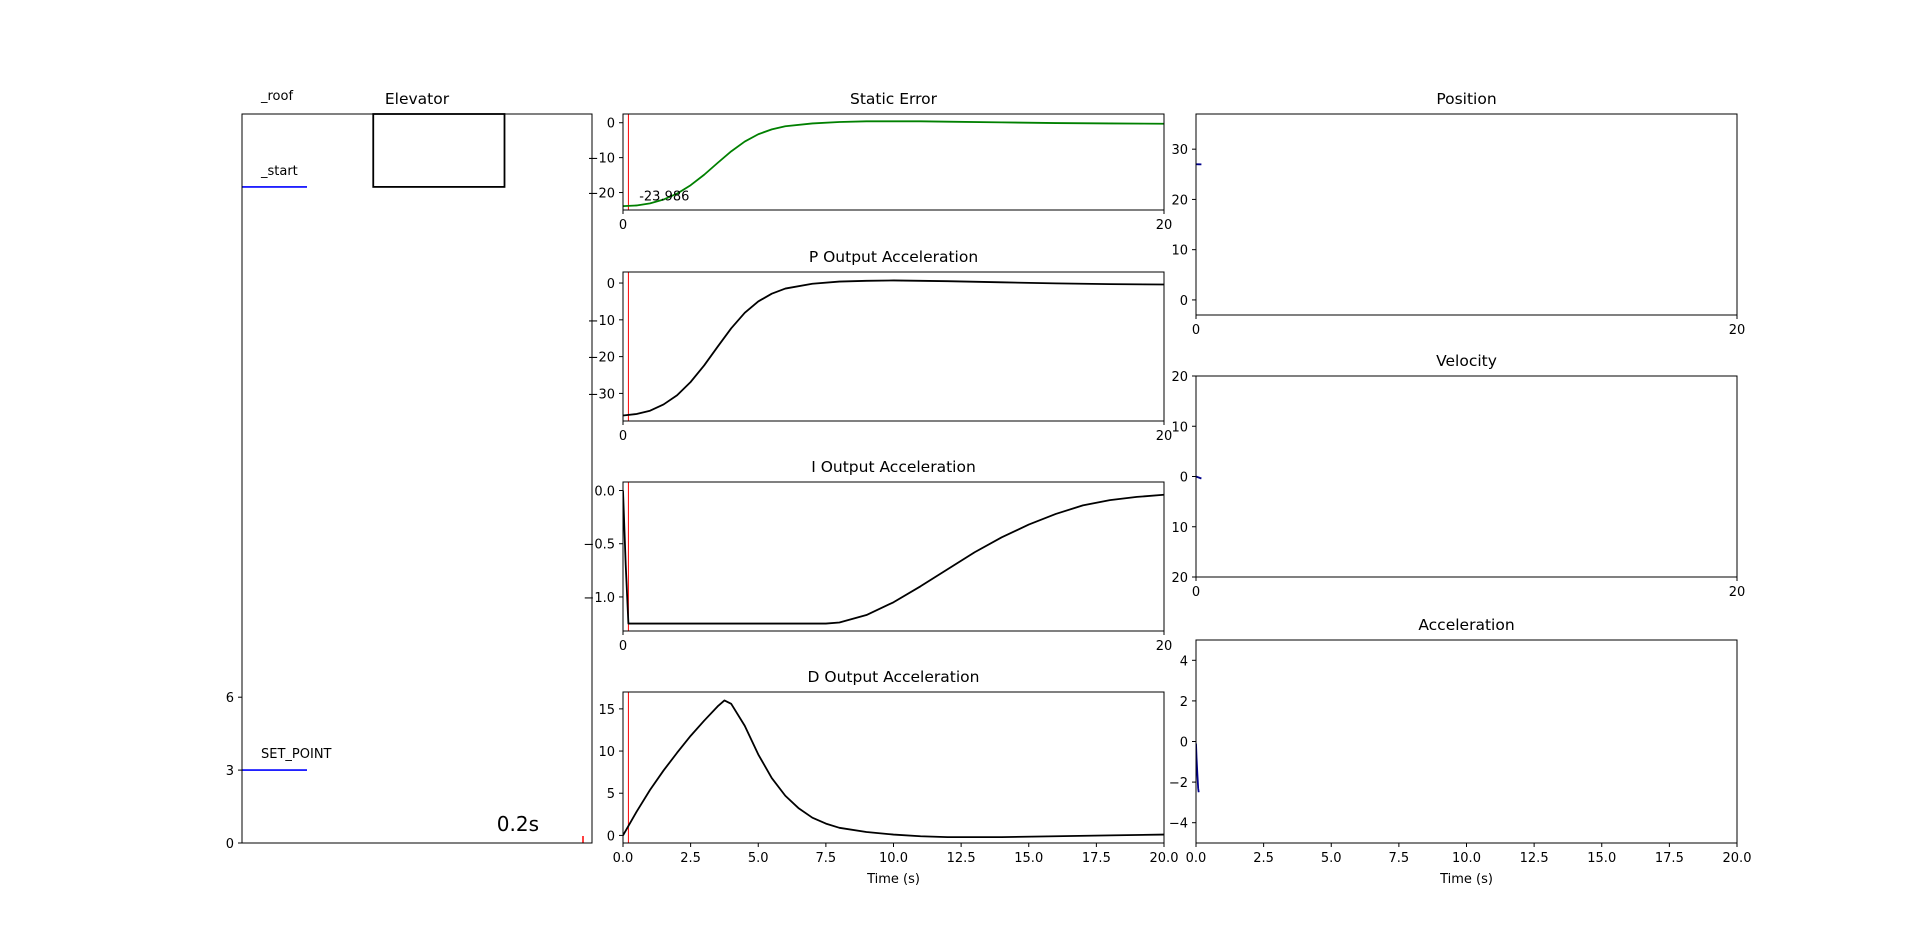 Image resolution: width=1920 pixels, height=940 pixels. Describe the element at coordinates (276, 96) in the screenshot. I see `level-label-0: _roof` at that location.